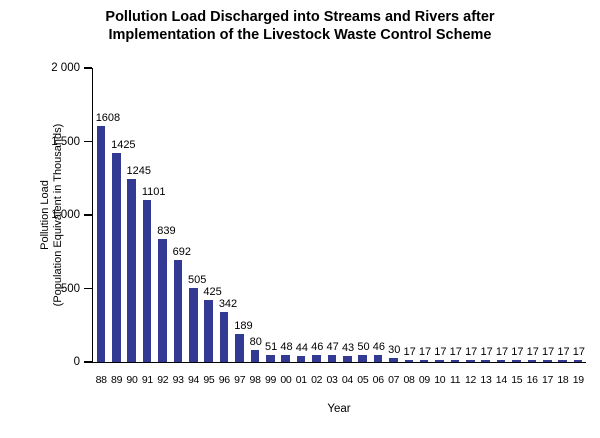 Image resolution: width=600 pixels, height=438 pixels. I want to click on bar-value-label: 43, so click(348, 347).